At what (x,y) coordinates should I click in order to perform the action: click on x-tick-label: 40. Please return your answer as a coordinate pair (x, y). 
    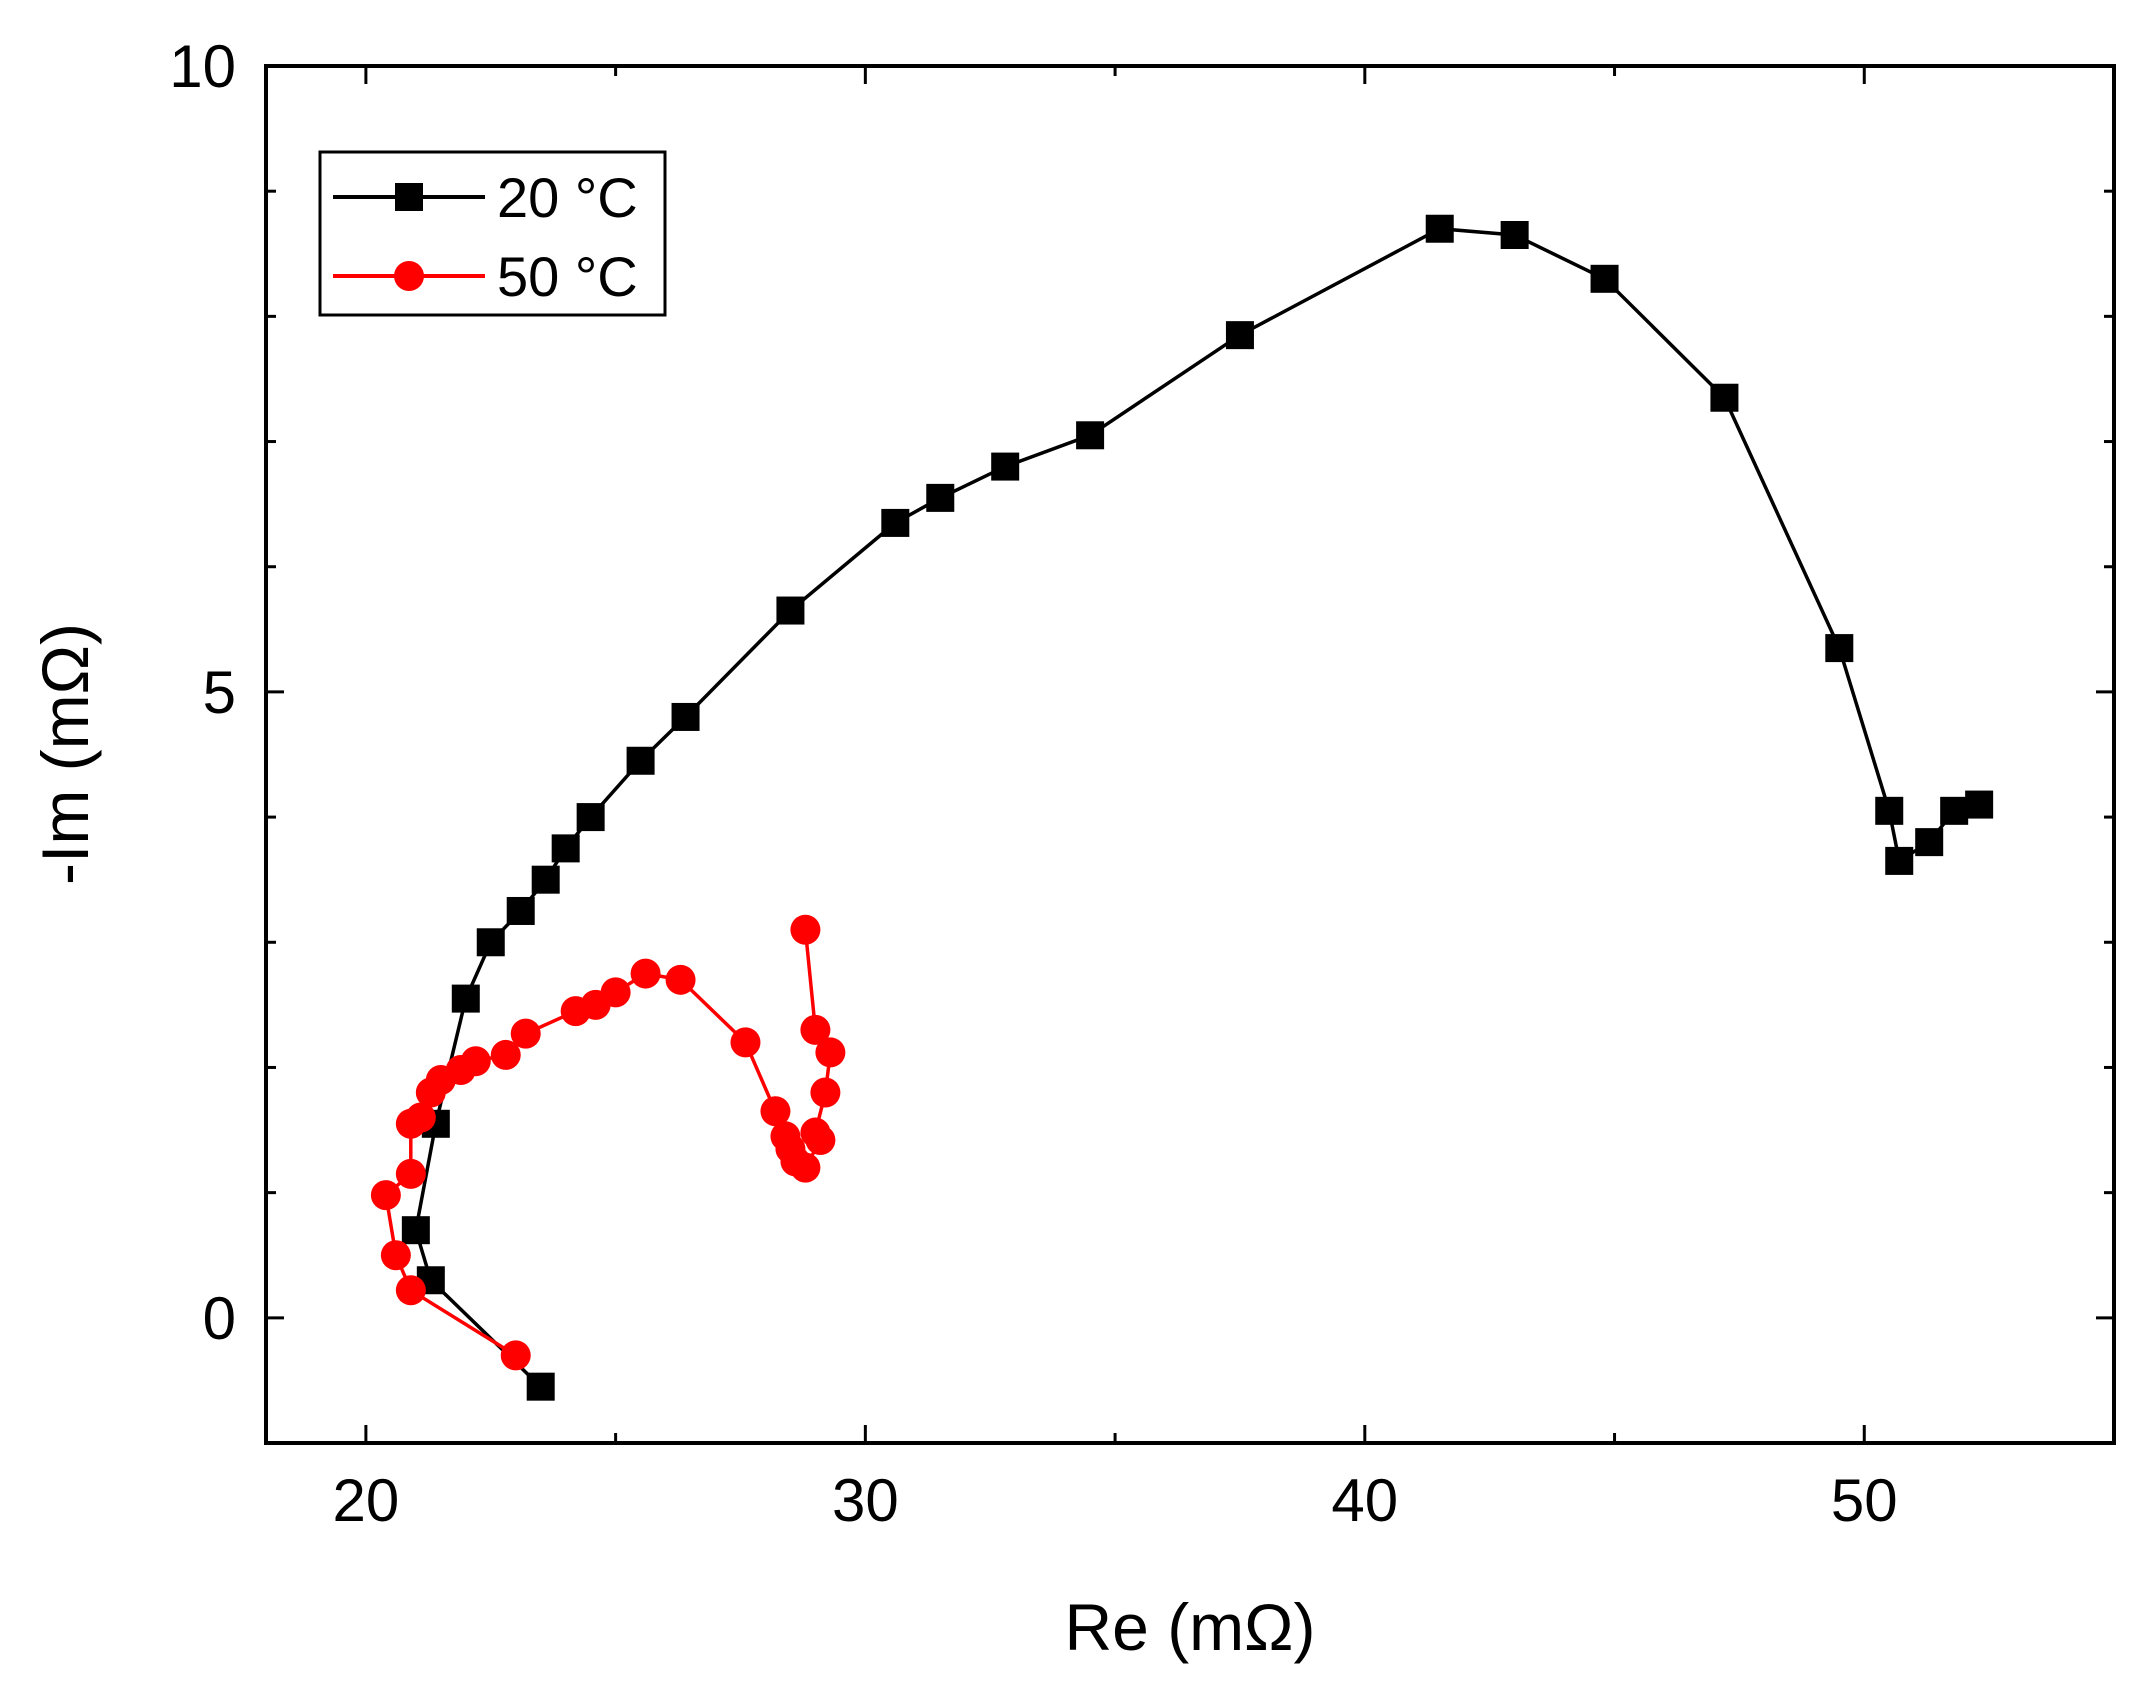
    Looking at the image, I should click on (1364, 1500).